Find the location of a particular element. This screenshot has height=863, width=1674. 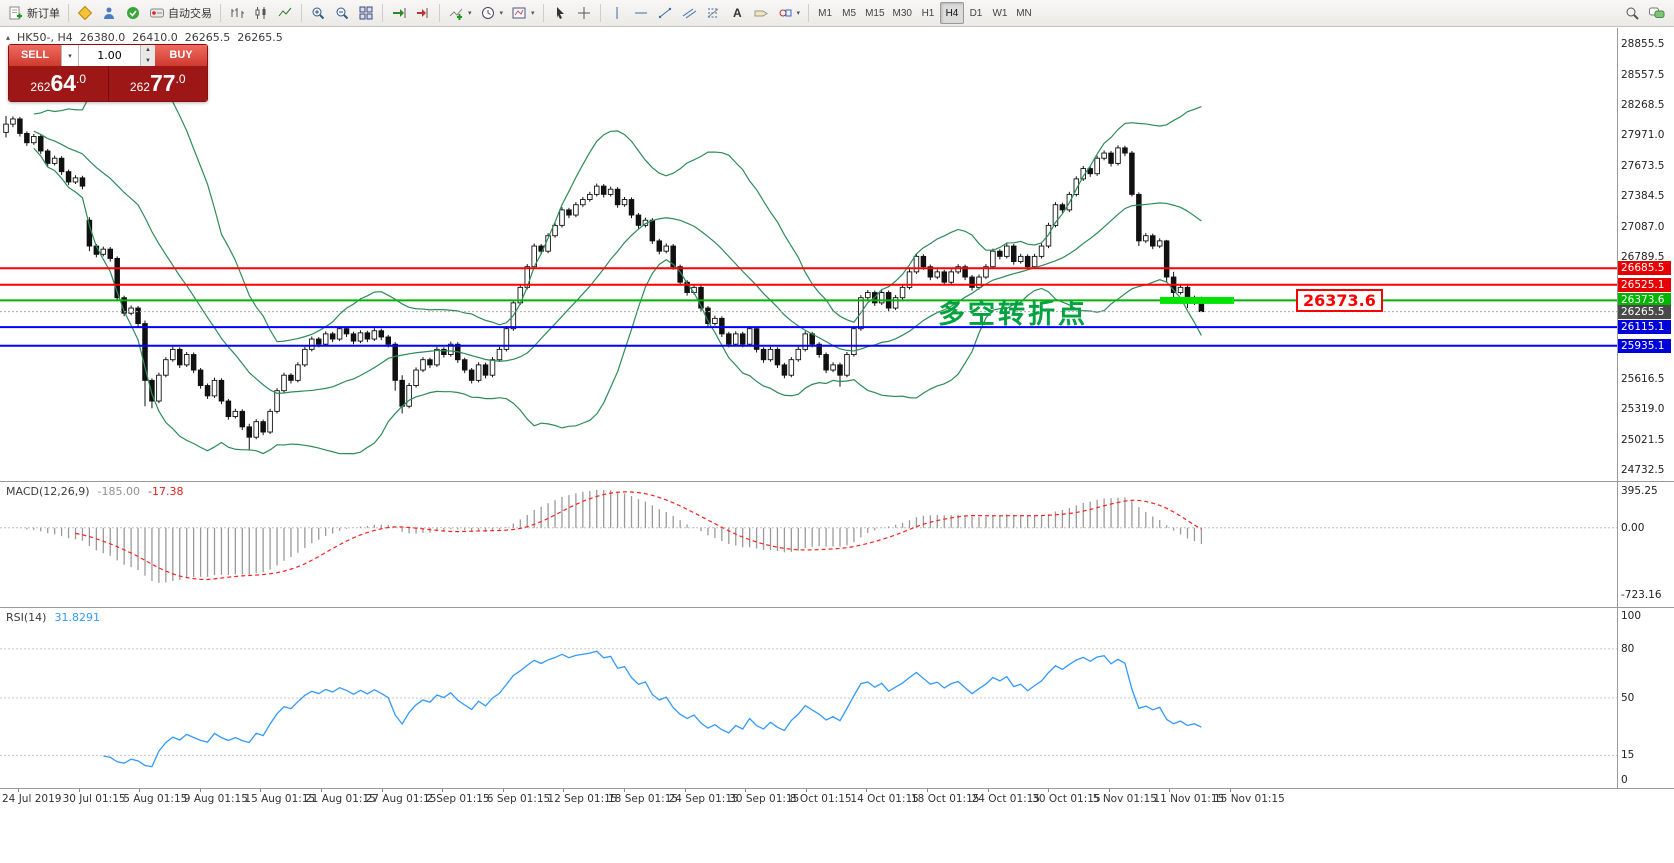

shapes-button: ▾ is located at coordinates (789, 13).